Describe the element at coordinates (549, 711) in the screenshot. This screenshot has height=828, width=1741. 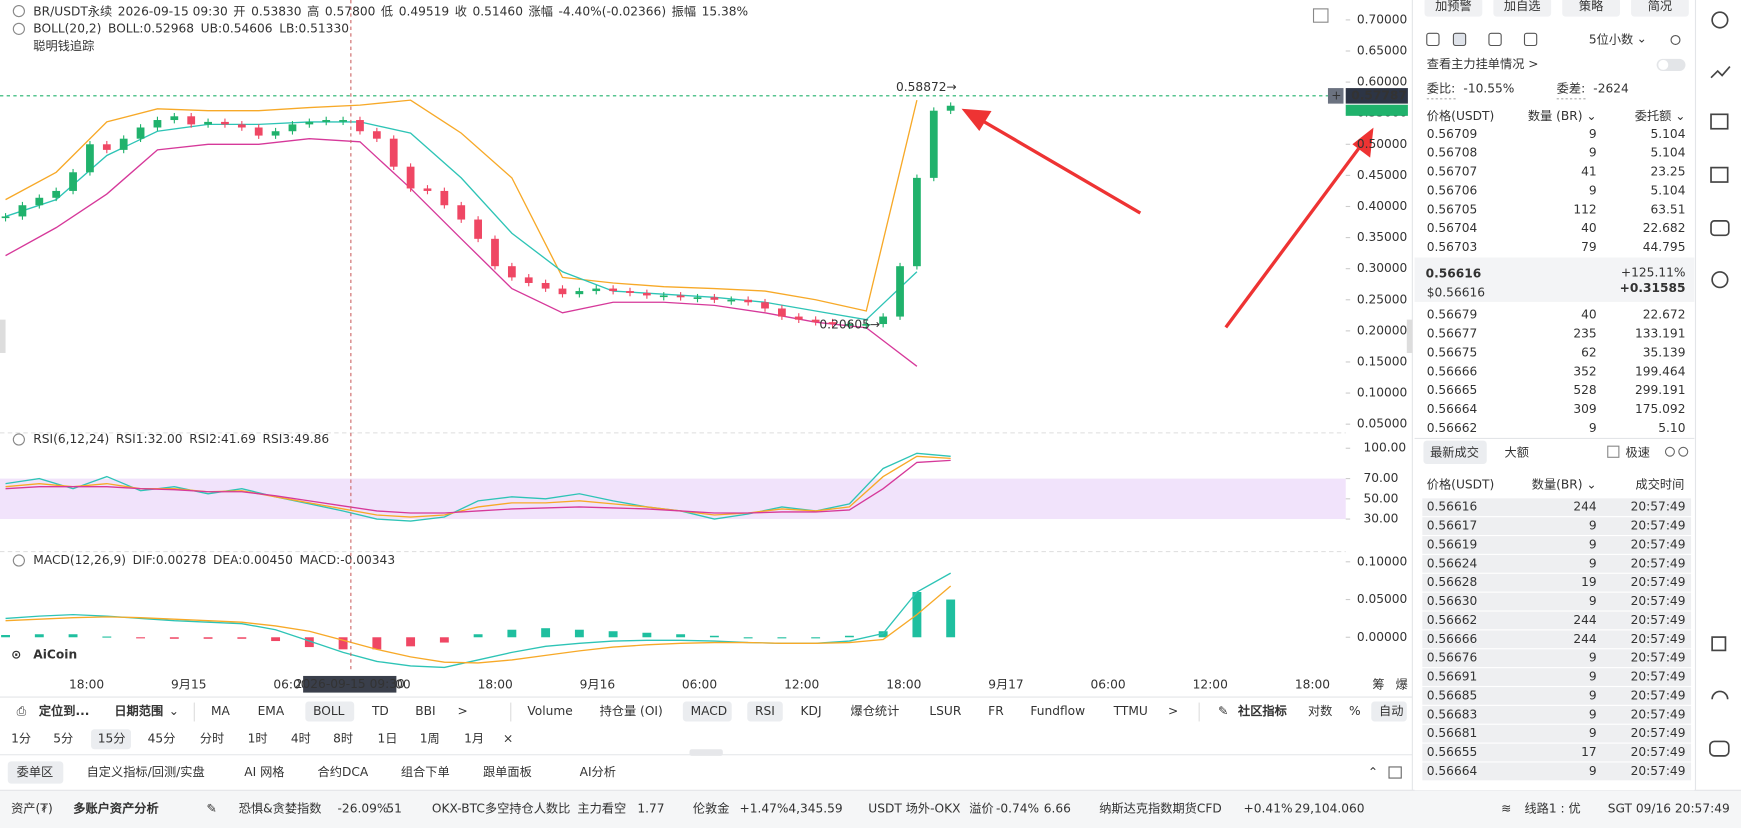
I see `toolbar-item: Volume` at that location.